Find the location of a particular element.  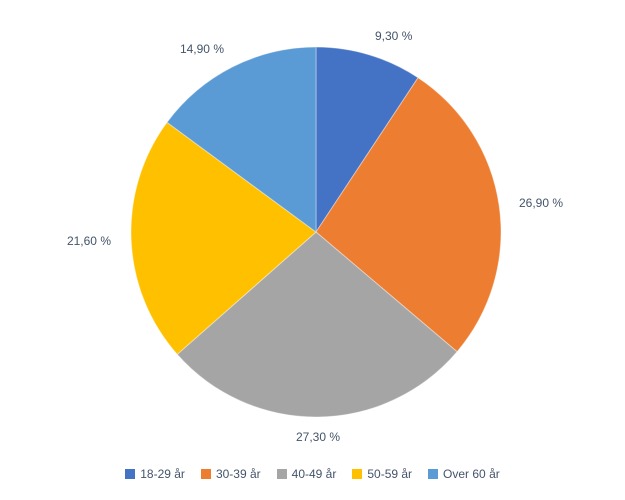

legend-item-40-49: 40-49 år is located at coordinates (306, 474).